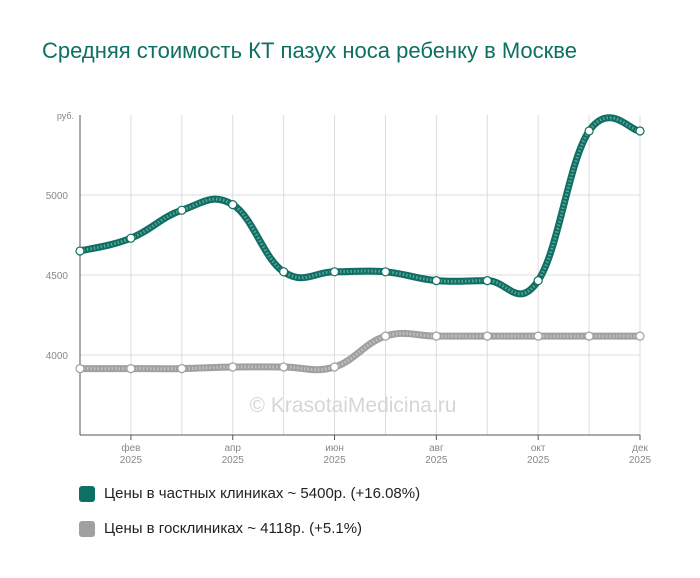  What do you see at coordinates (538, 448) in the screenshot?
I see `x-tick-label-month: окт` at bounding box center [538, 448].